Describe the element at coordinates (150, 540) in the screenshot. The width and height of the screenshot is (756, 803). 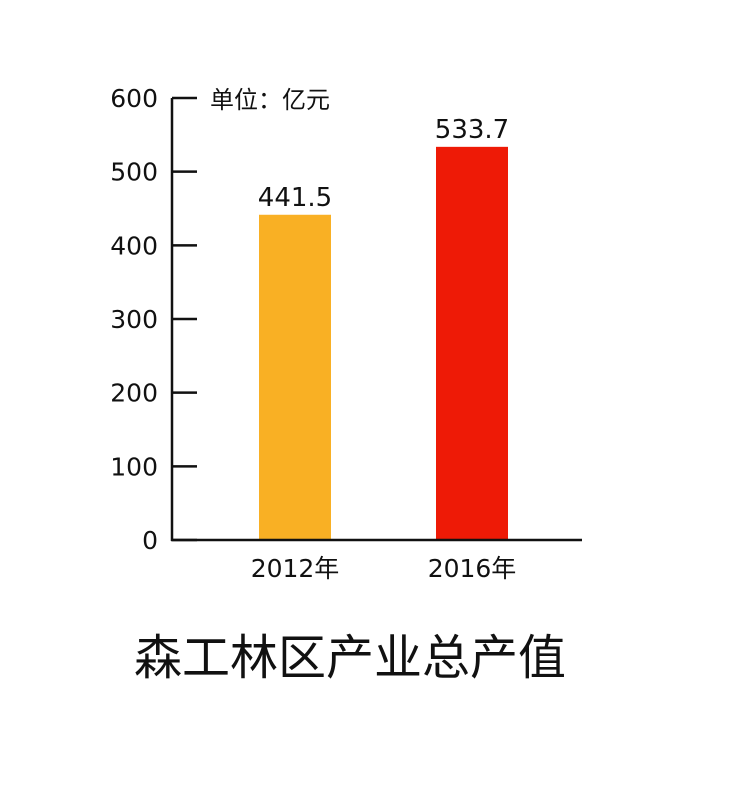
I see `y-tick-label: 0` at that location.